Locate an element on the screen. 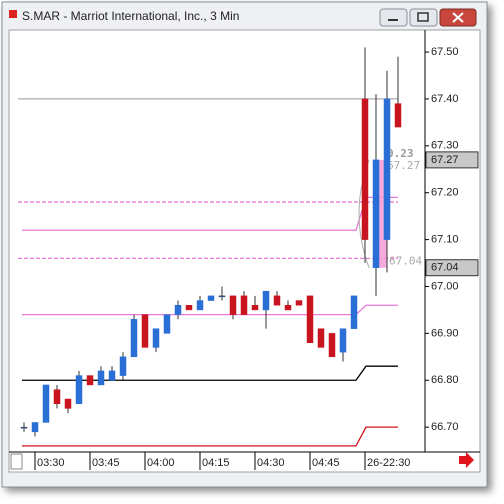 The height and width of the screenshot is (504, 504). range-high-label: 67.27 is located at coordinates (403, 165).